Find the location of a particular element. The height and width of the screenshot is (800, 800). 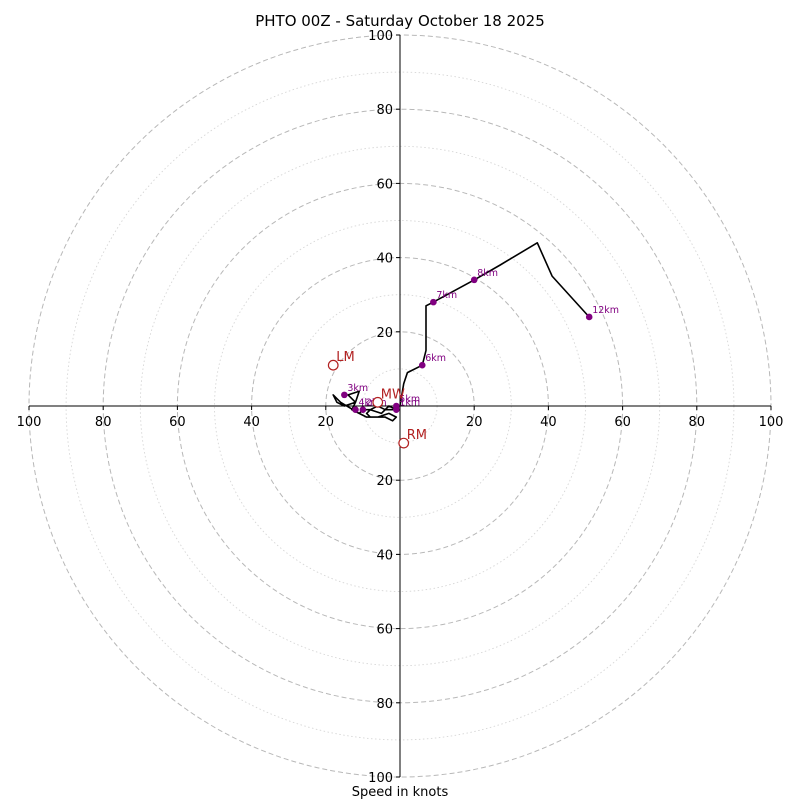

motion-marker-RM is located at coordinates (404, 443).